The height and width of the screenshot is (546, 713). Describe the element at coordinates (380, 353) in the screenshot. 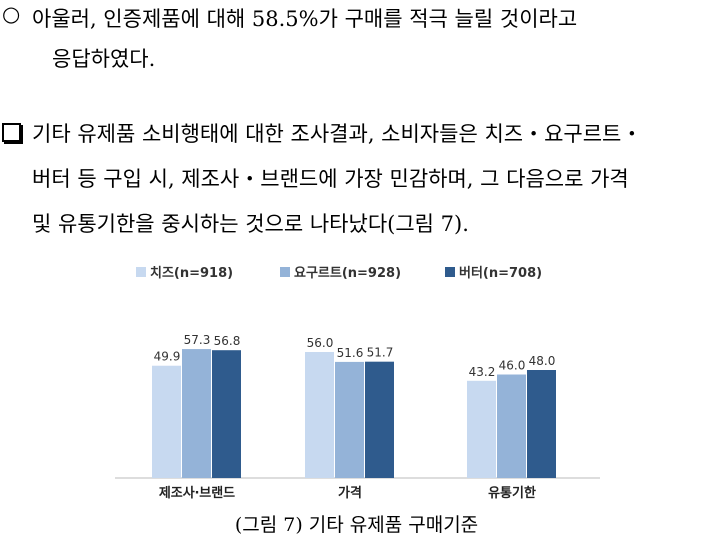

I see `data-label: 51.7` at that location.